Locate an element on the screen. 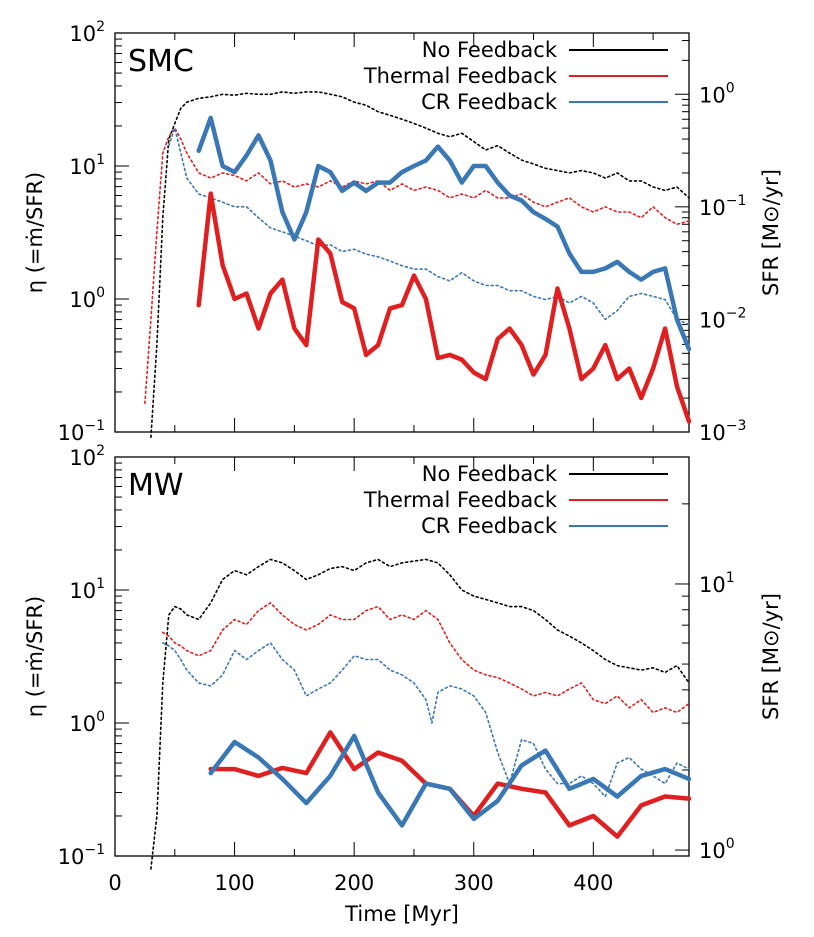 The image size is (814, 937). x-tick-label: 200 is located at coordinates (354, 883).